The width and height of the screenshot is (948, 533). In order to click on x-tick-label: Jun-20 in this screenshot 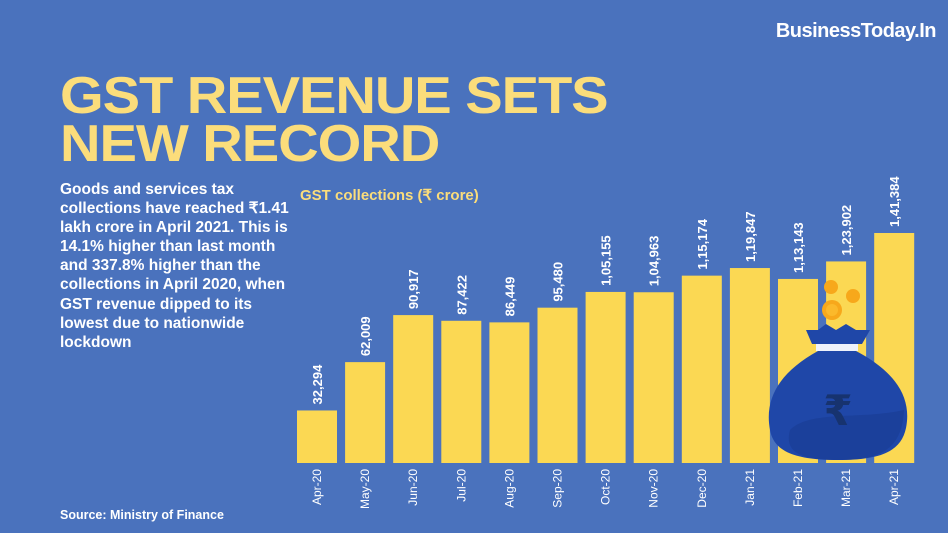, I will do `click(413, 487)`.